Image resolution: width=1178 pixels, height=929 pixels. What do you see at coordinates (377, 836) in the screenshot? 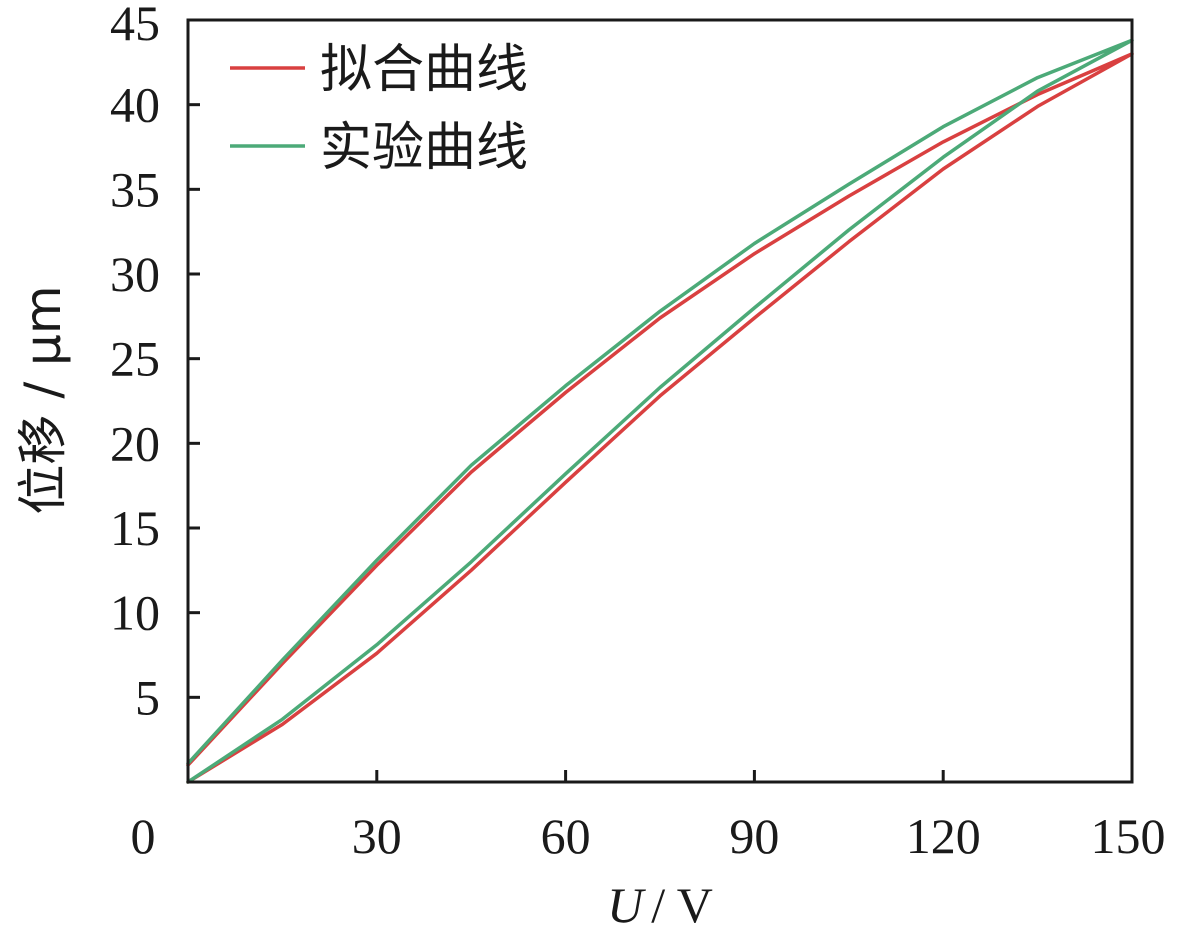
I see `x-tick-label: 30` at bounding box center [377, 836].